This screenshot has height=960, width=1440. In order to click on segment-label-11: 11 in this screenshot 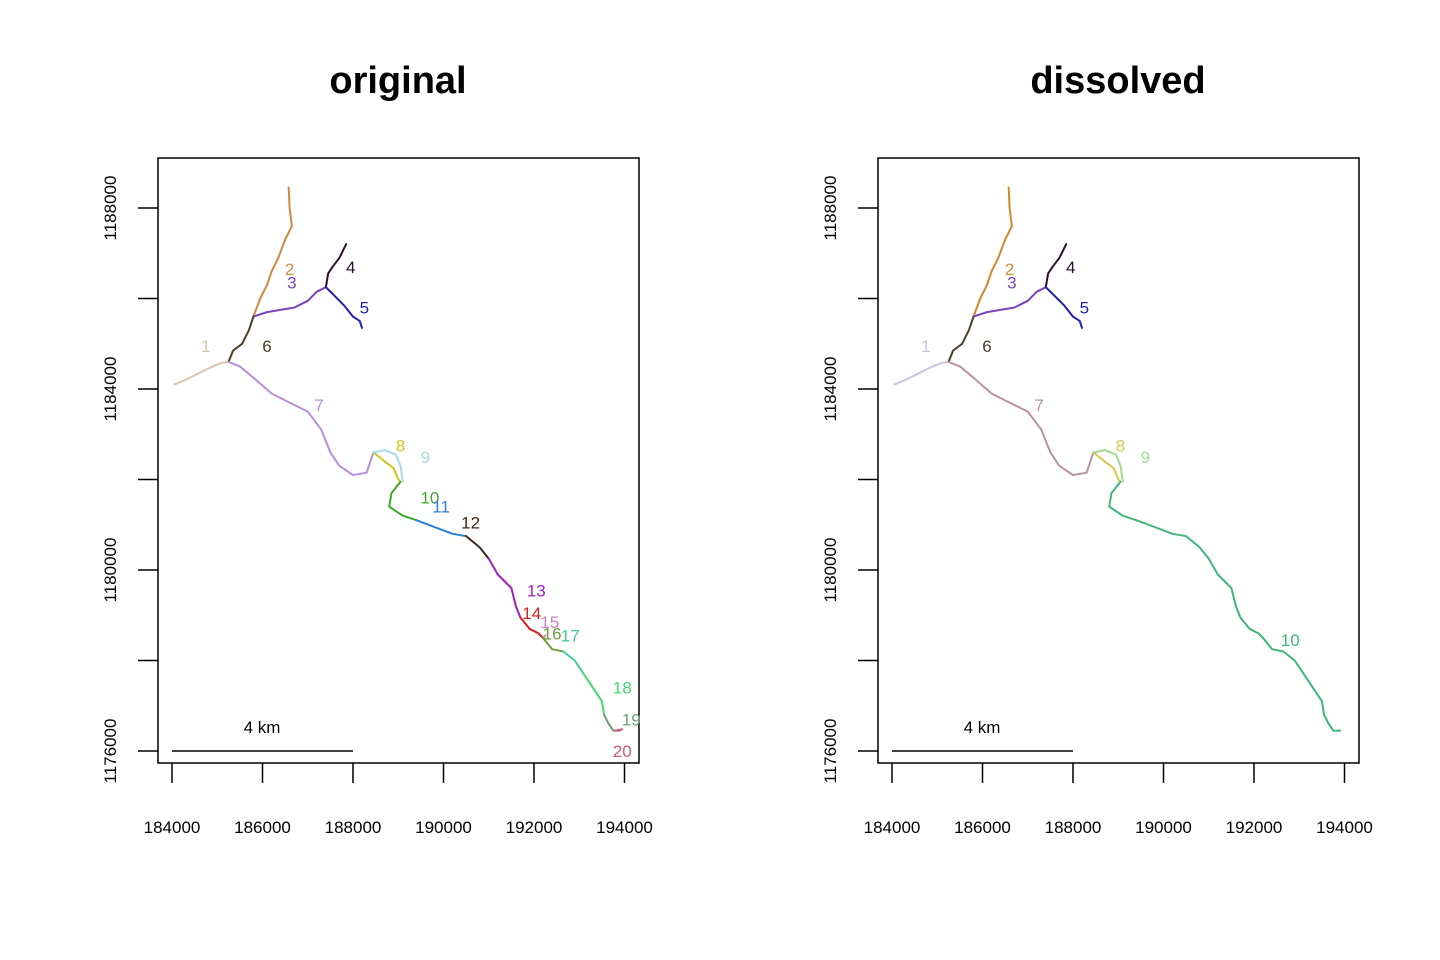, I will do `click(441, 507)`.